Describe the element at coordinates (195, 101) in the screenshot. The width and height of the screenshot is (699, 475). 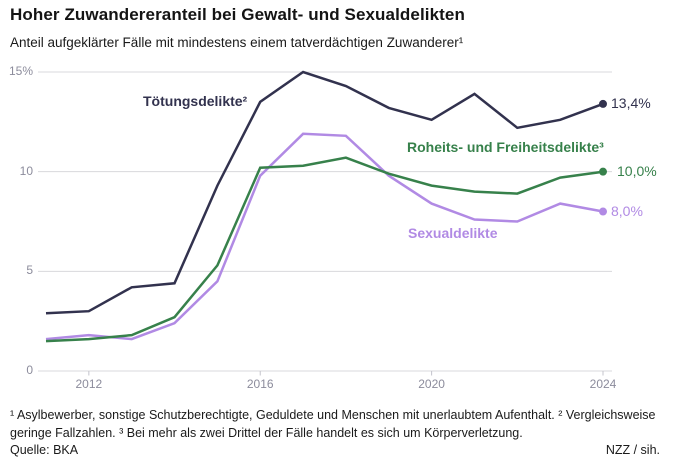
I see `series-label-toetungsdelikte: Tötungsdelikte²` at that location.